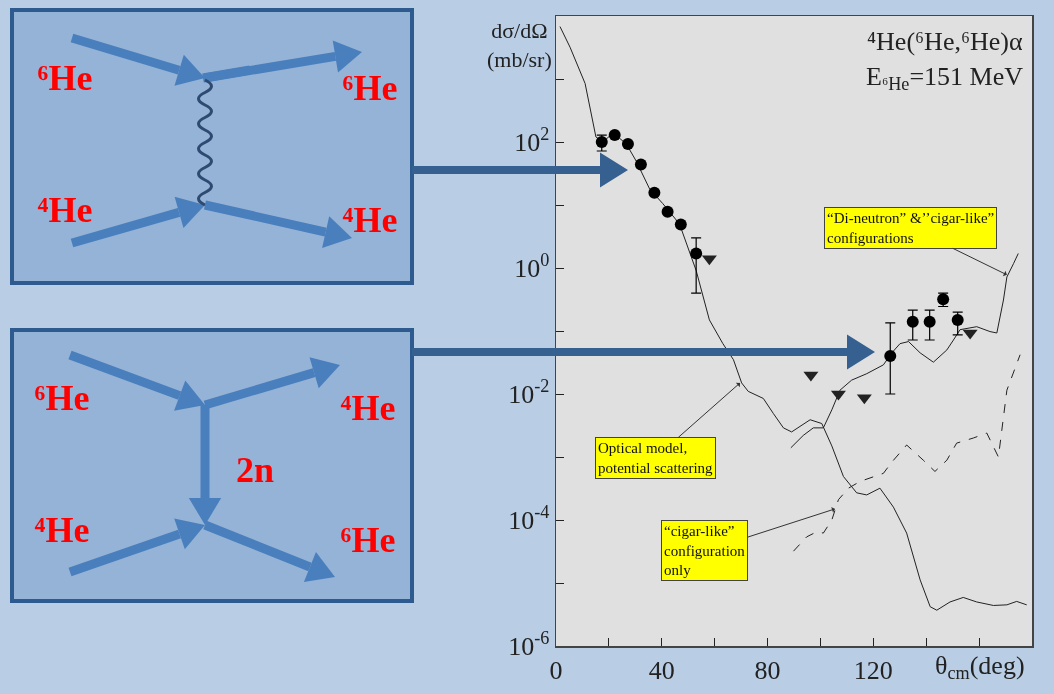  Describe the element at coordinates (873, 670) in the screenshot. I see `x-tick-label: 120` at that location.